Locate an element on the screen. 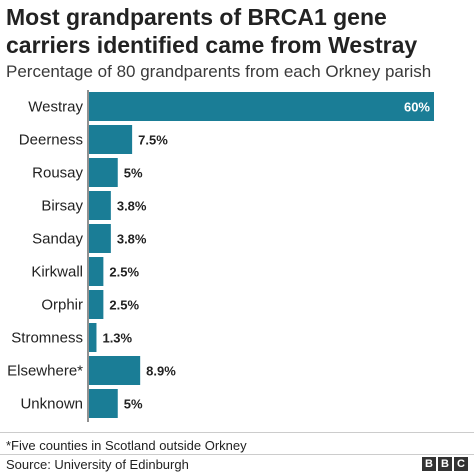 The height and width of the screenshot is (474, 474). category-label: Rousay is located at coordinates (57, 173).